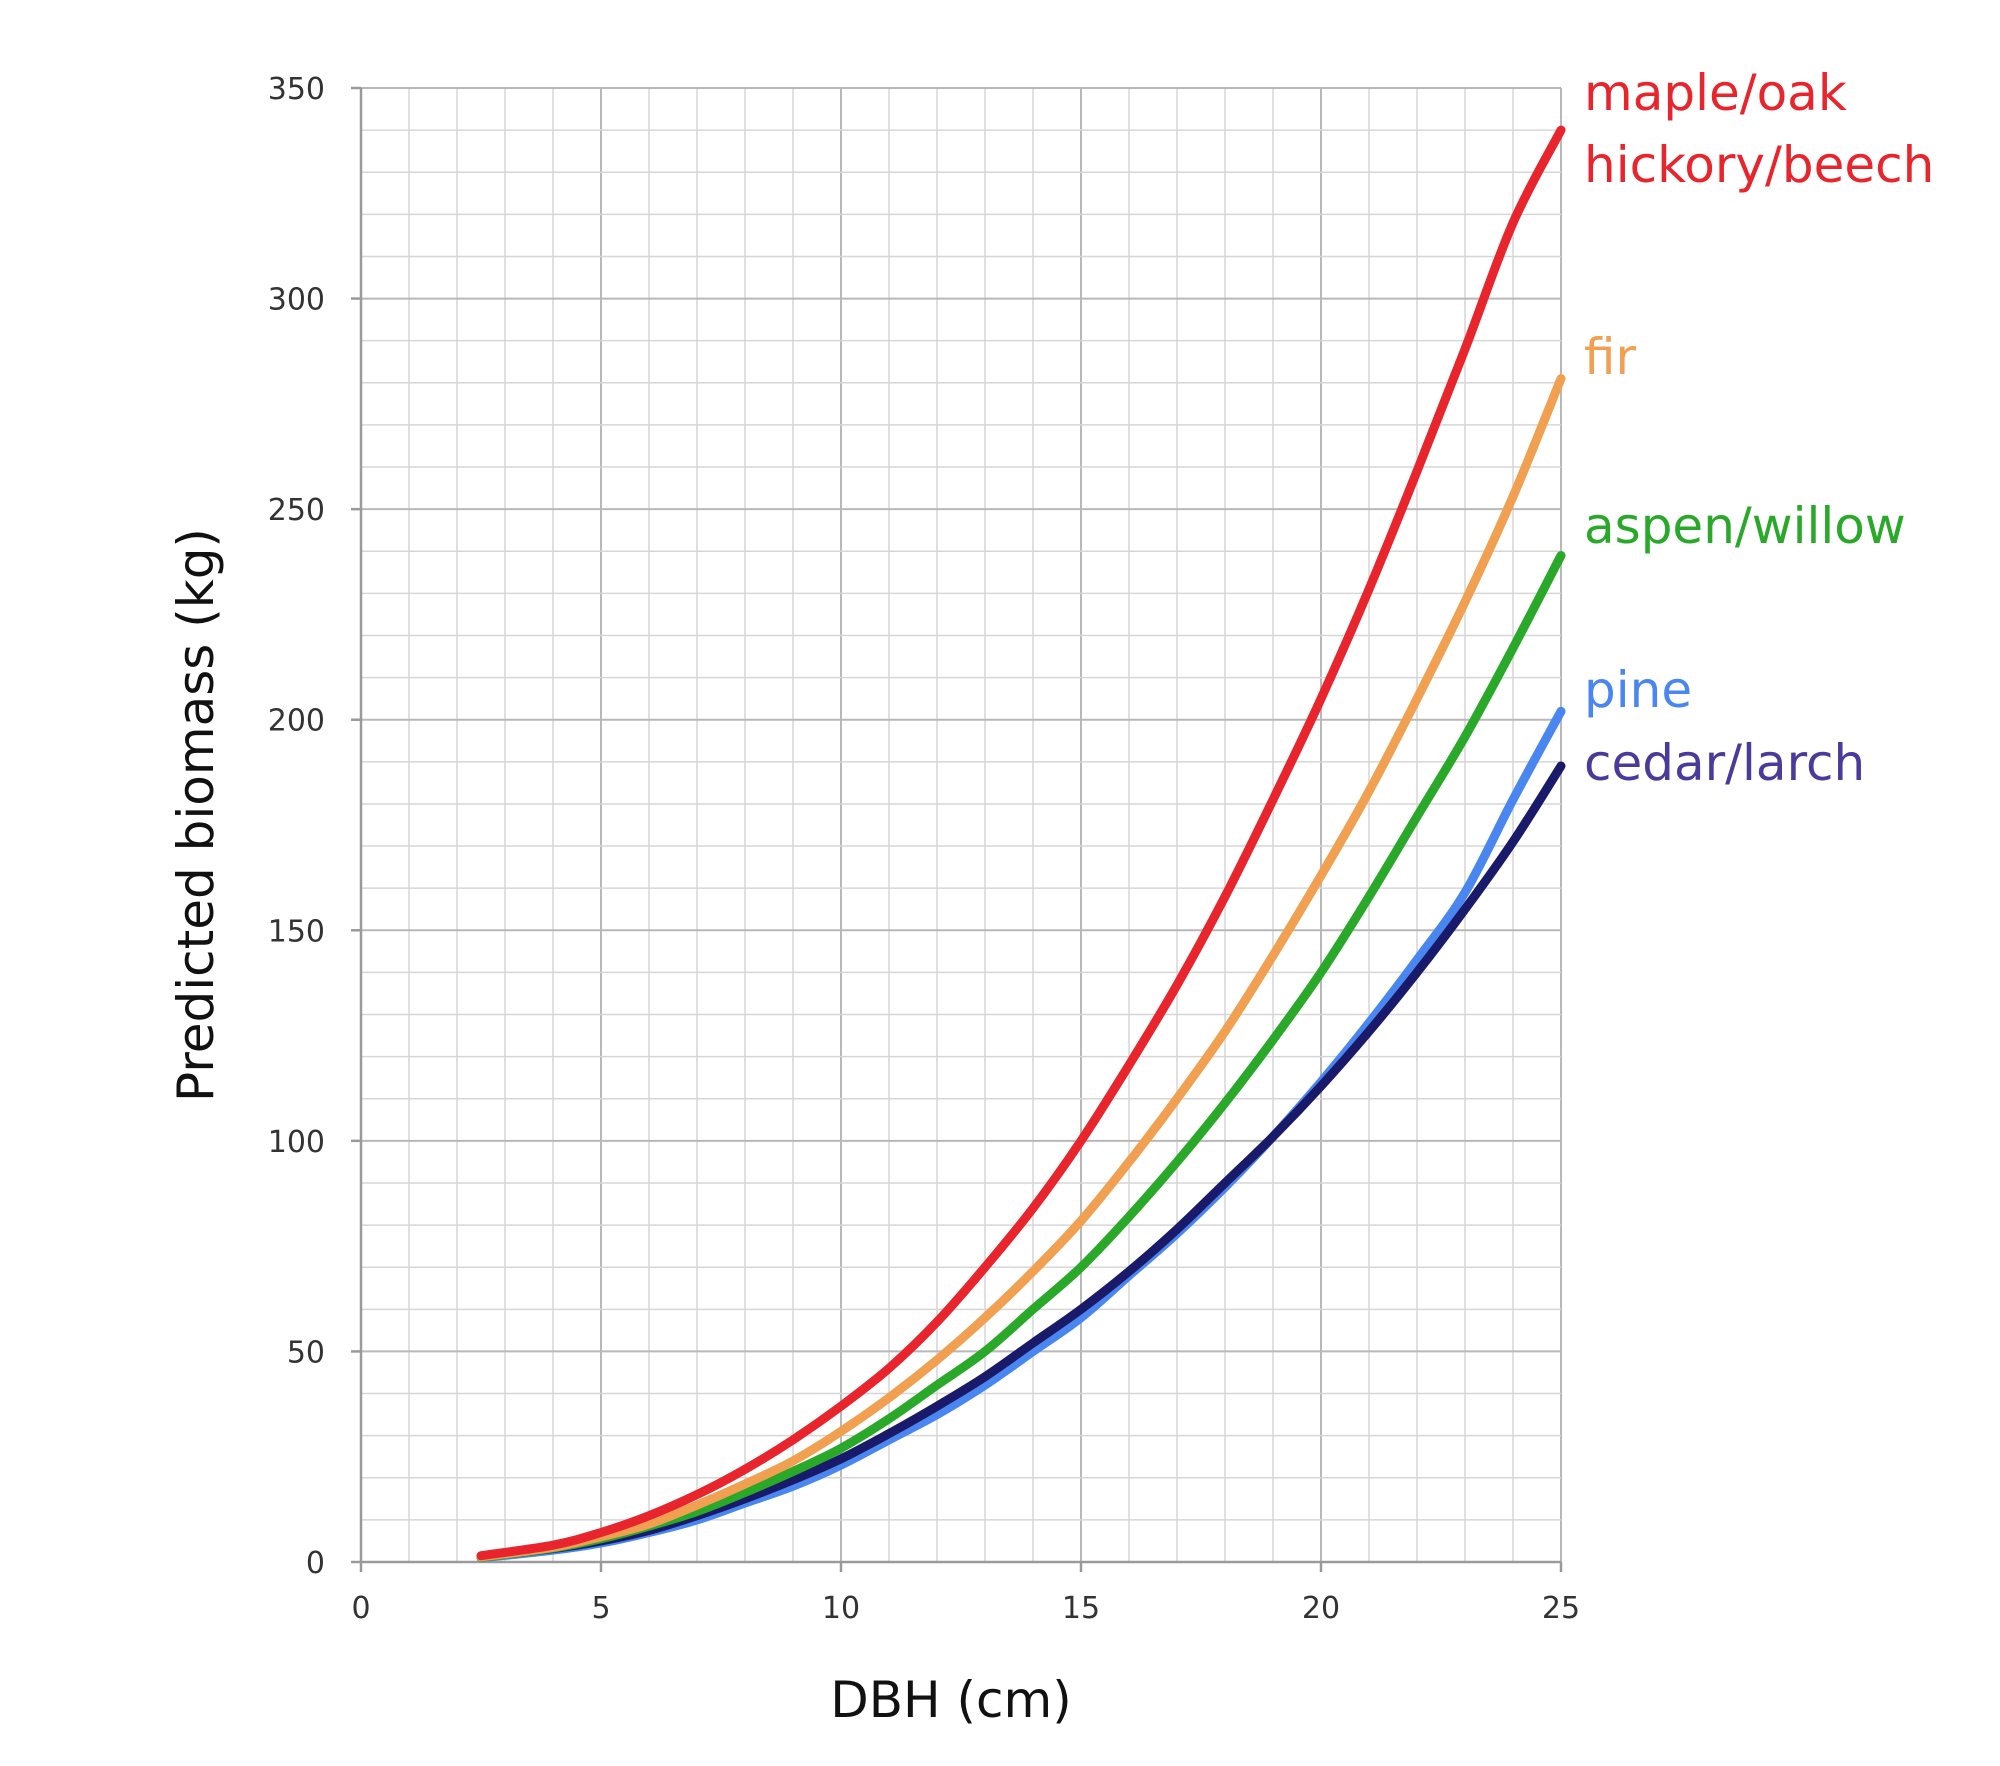 Image resolution: width=2000 pixels, height=1766 pixels. Describe the element at coordinates (1081, 1608) in the screenshot. I see `x-tick-label: 15` at that location.